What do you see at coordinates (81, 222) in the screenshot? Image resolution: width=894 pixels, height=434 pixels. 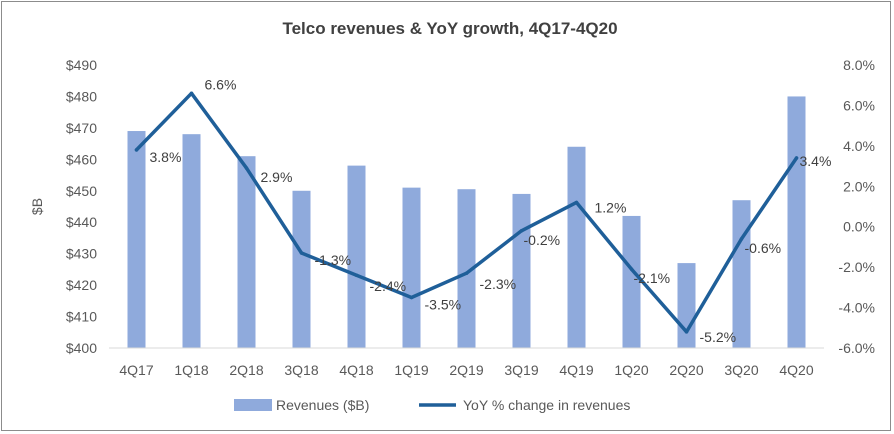 I see `y-tick-left: $440` at bounding box center [81, 222].